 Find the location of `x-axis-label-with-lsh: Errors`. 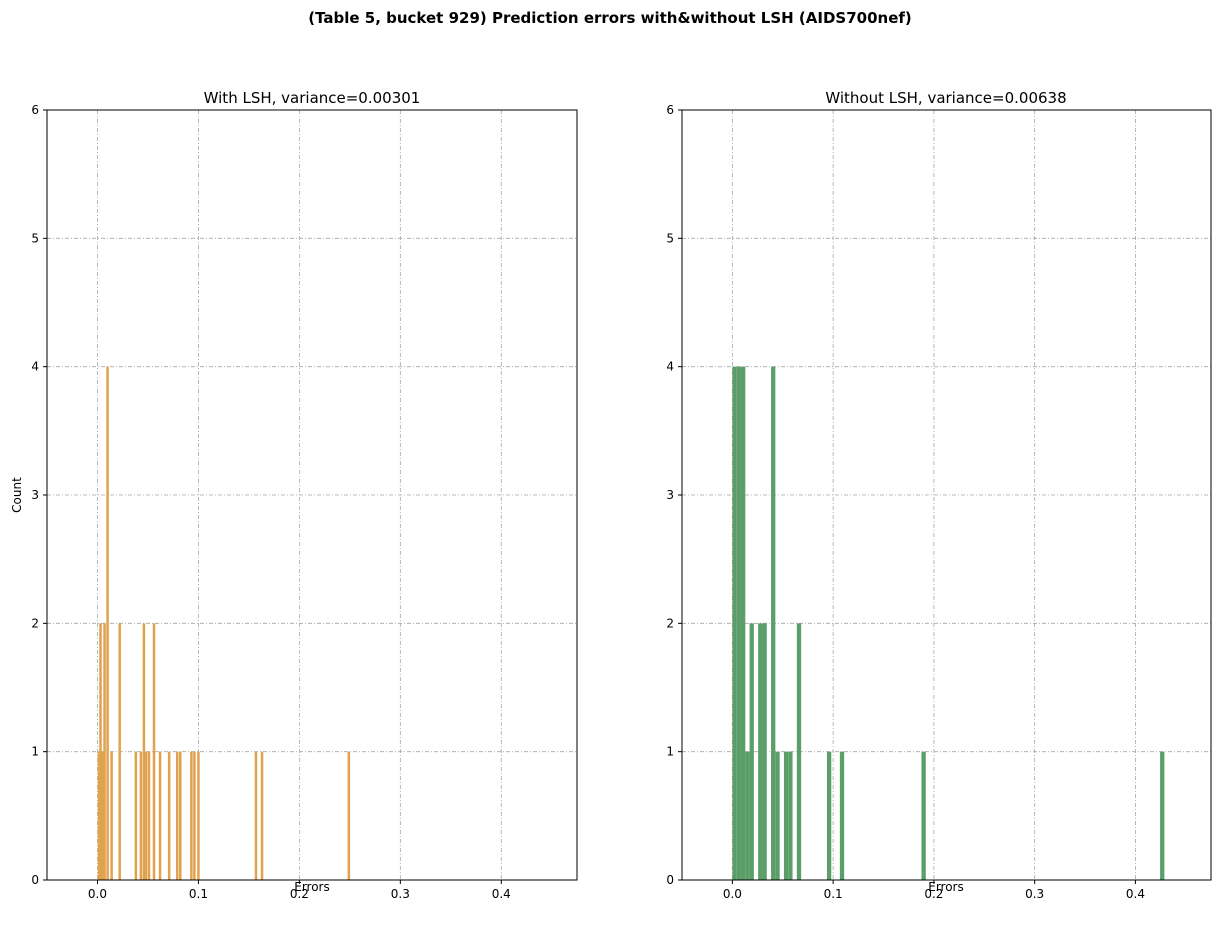

x-axis-label-with-lsh: Errors is located at coordinates (312, 887).